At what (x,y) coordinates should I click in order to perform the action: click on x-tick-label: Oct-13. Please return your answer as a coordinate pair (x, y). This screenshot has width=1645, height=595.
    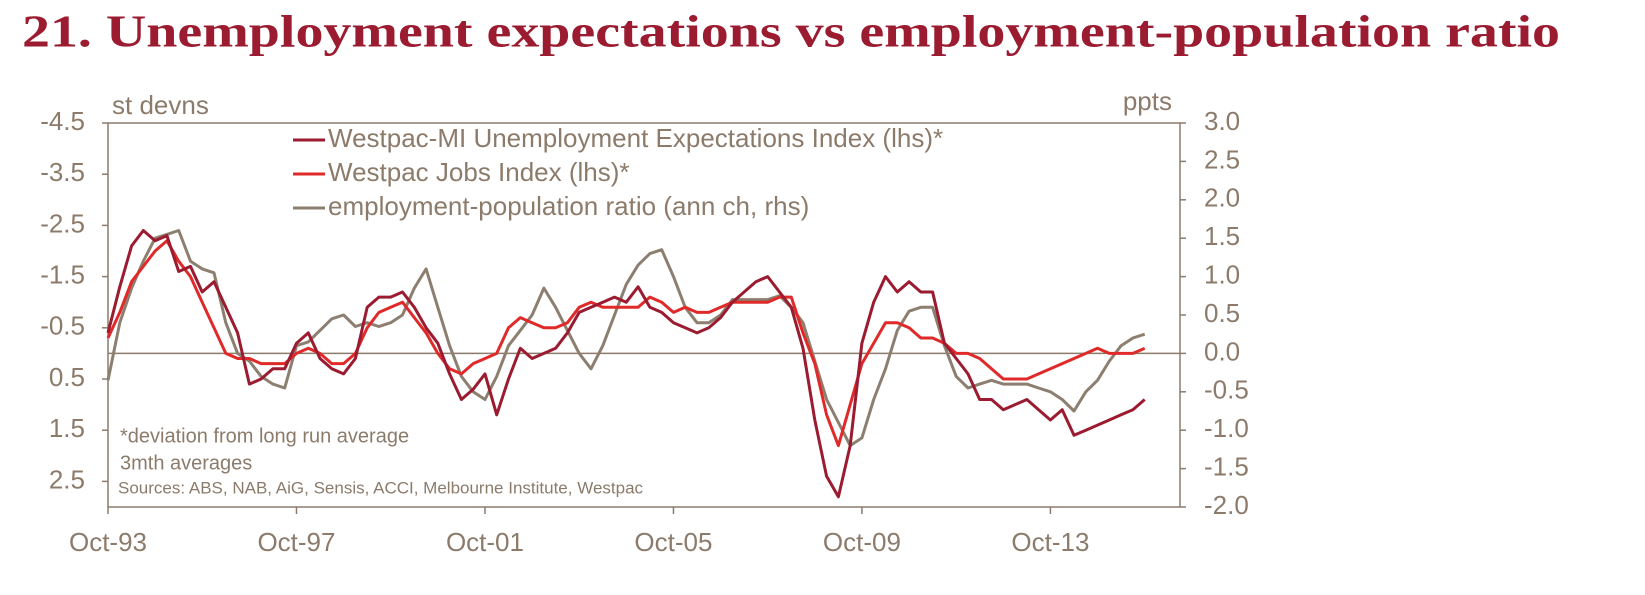
    Looking at the image, I should click on (1050, 542).